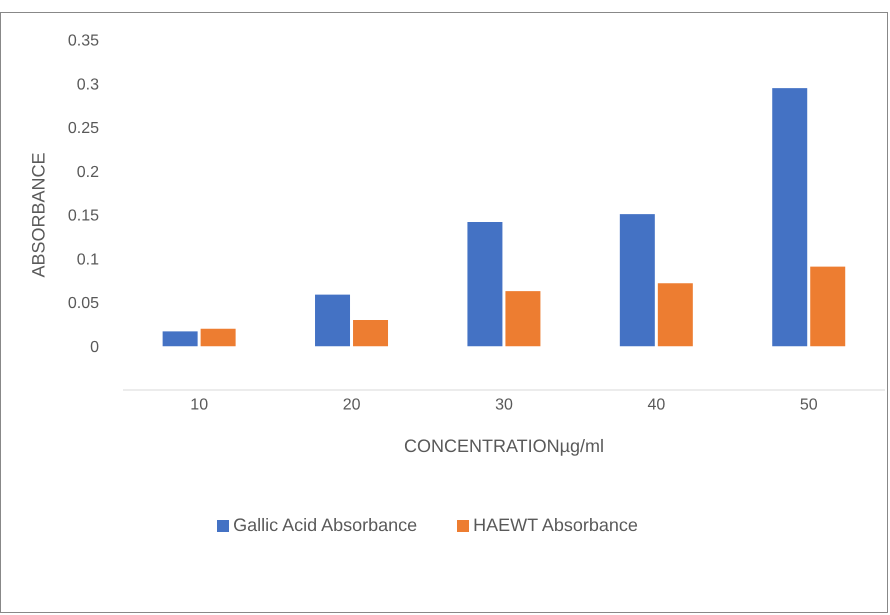  Describe the element at coordinates (504, 405) in the screenshot. I see `x-tick-label: 30` at that location.